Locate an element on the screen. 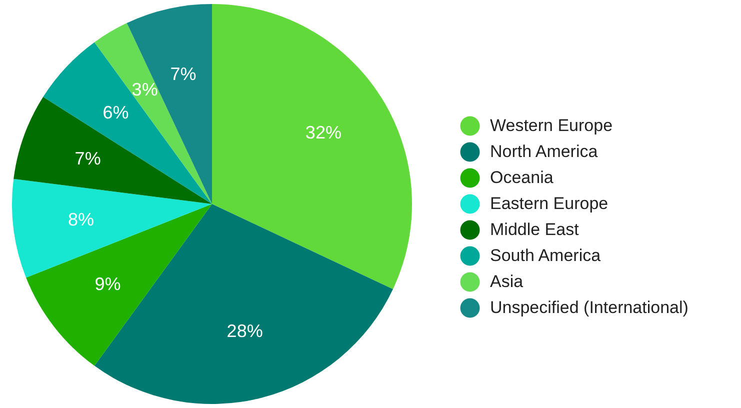  data-label: 6% is located at coordinates (115, 112).